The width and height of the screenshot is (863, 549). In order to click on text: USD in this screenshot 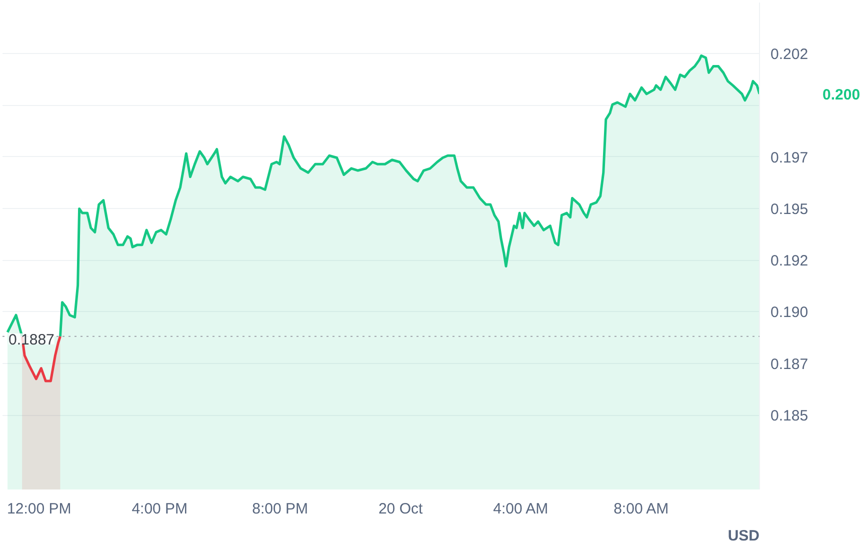, I will do `click(744, 536)`.